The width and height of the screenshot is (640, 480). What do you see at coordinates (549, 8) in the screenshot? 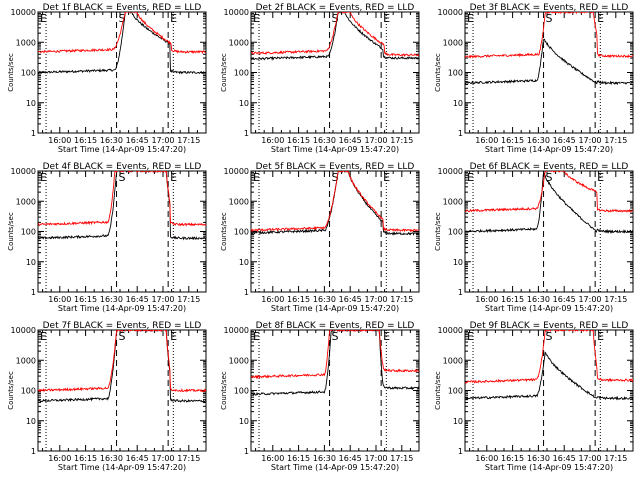
I see `chart-title: Det 3f BLACK = Events, RED = LLD` at bounding box center [549, 8].